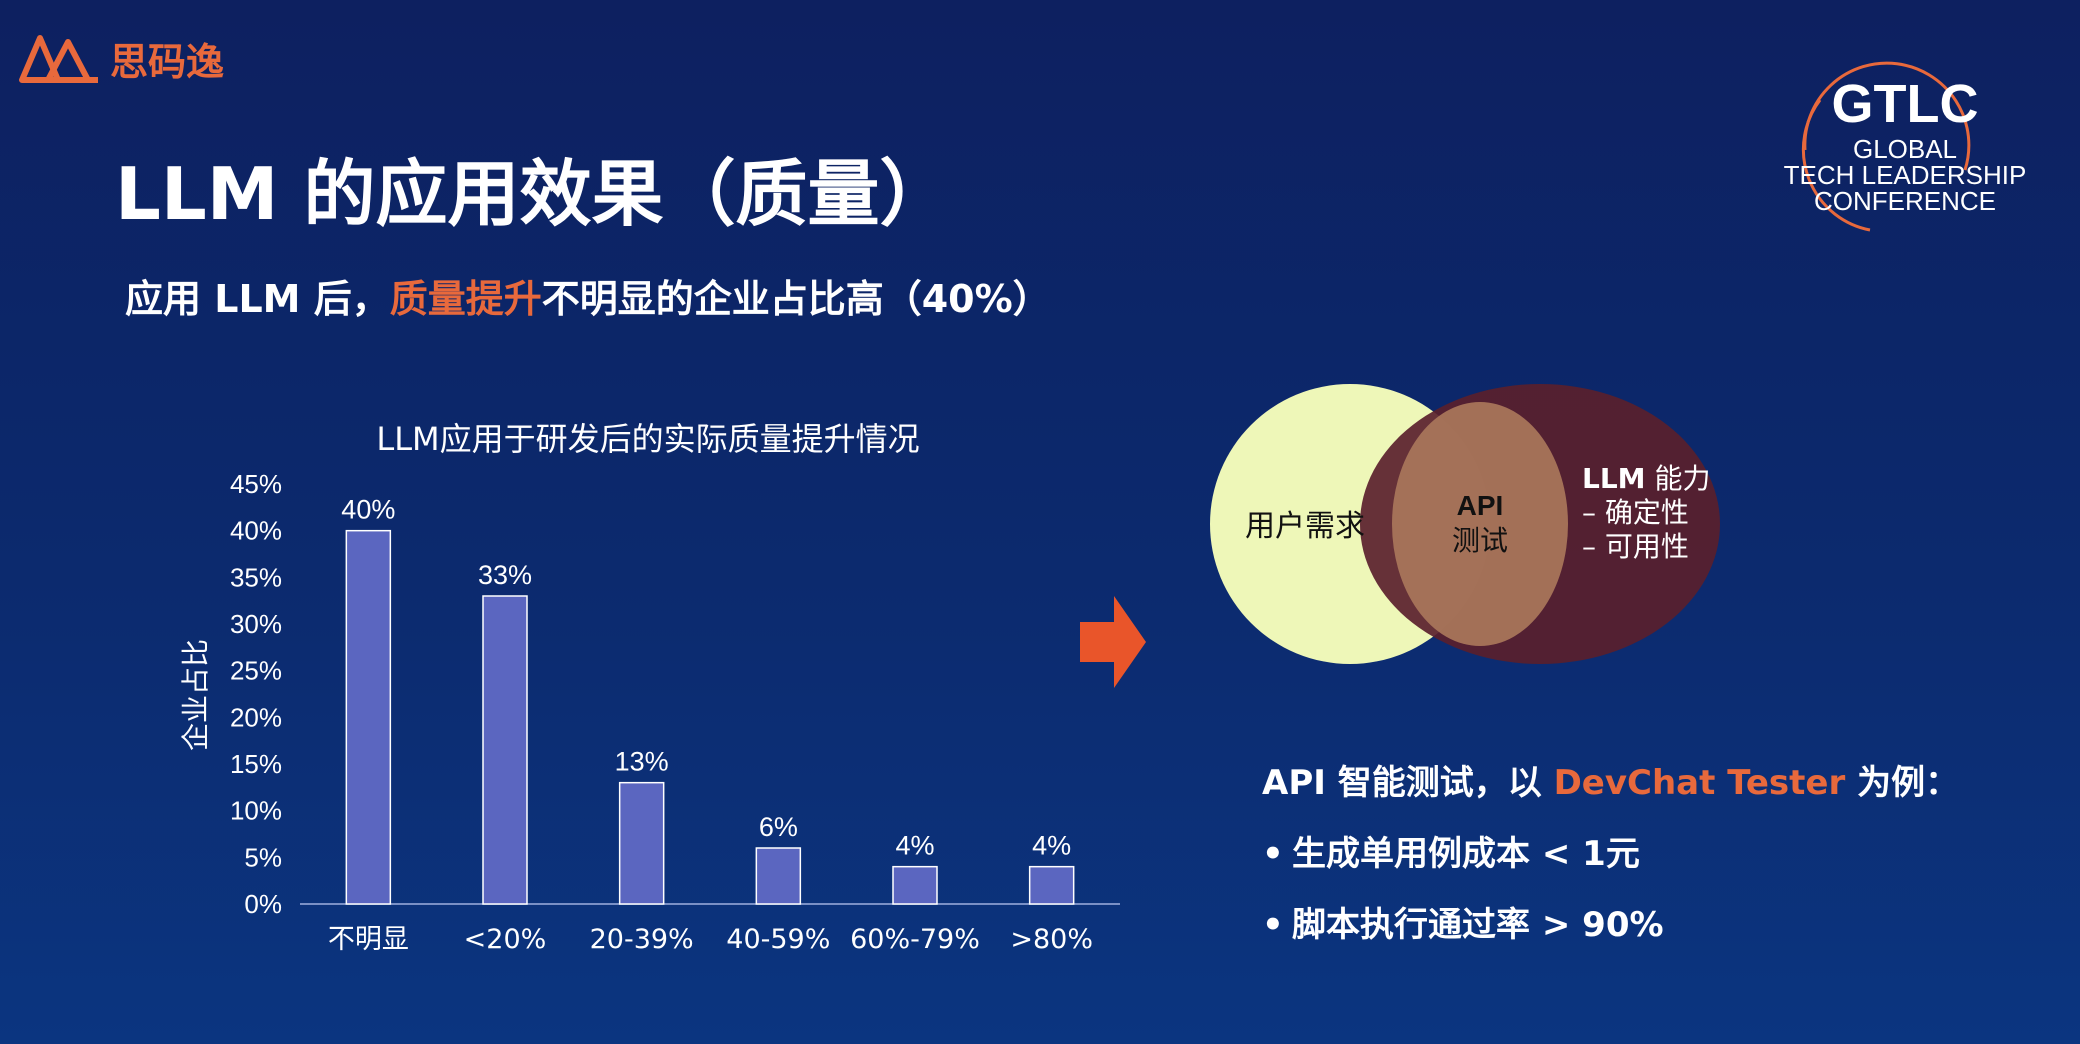 The height and width of the screenshot is (1044, 2080). Describe the element at coordinates (1305, 526) in the screenshot. I see `venn-left-label: 用户需求` at that location.